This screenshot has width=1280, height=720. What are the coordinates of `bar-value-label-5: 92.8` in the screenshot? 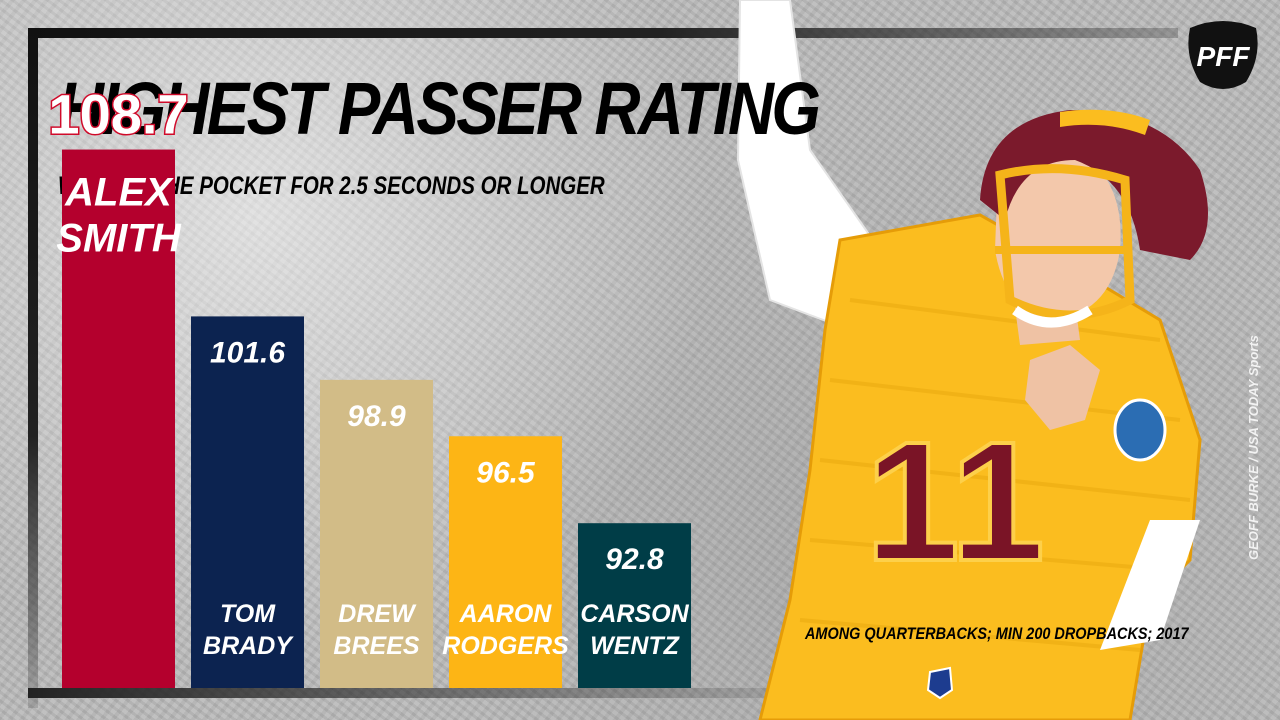 It's located at (634, 559).